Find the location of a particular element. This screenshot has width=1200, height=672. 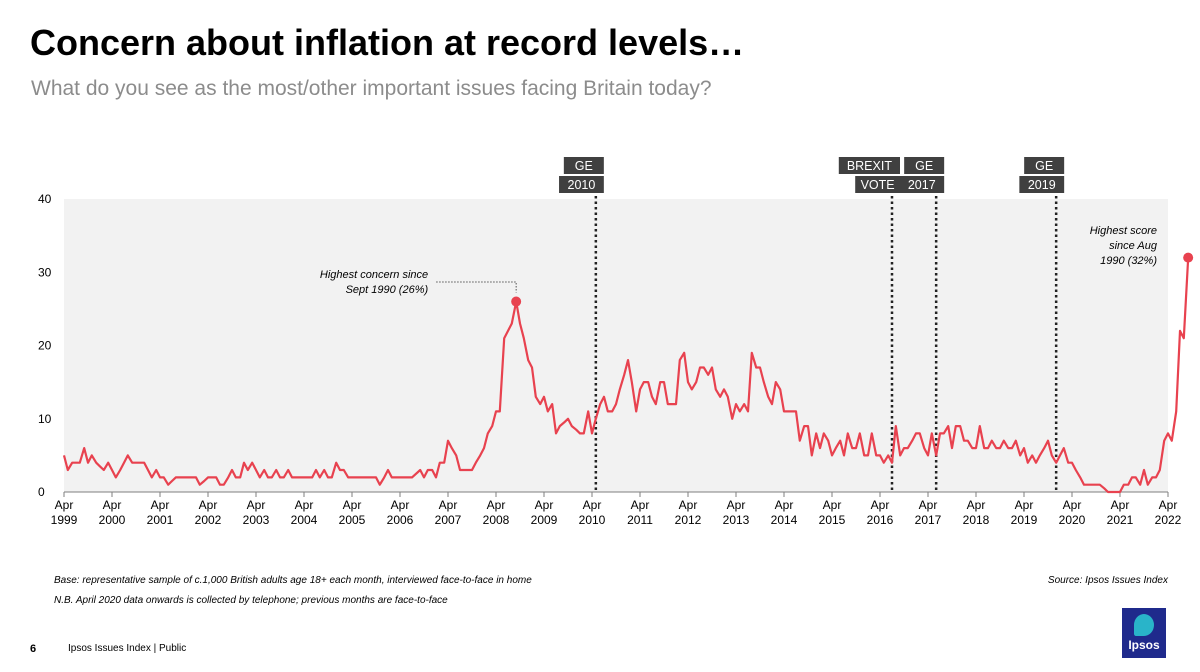

y-tick-label: 40 is located at coordinates (45, 199).